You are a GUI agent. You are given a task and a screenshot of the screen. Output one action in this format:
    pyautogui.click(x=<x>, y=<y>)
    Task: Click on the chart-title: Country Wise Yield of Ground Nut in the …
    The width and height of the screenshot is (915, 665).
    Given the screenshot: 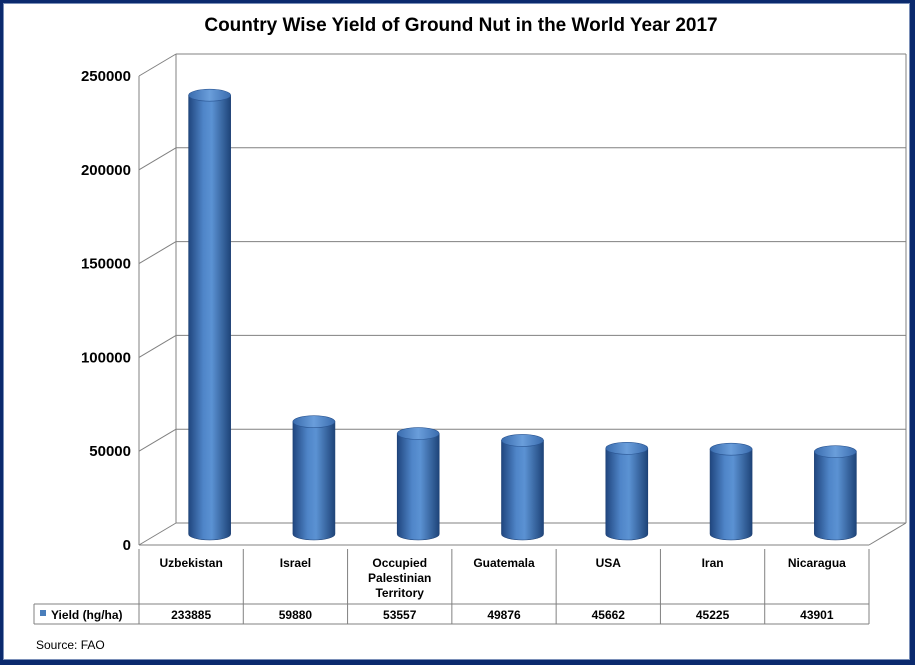 What is the action you would take?
    pyautogui.click(x=460, y=25)
    